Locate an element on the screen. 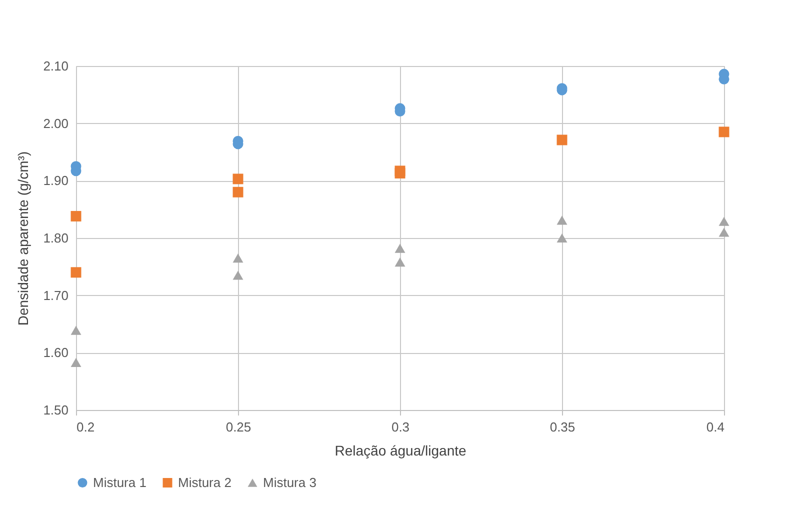  legend-label: Mistura 2 is located at coordinates (205, 482).